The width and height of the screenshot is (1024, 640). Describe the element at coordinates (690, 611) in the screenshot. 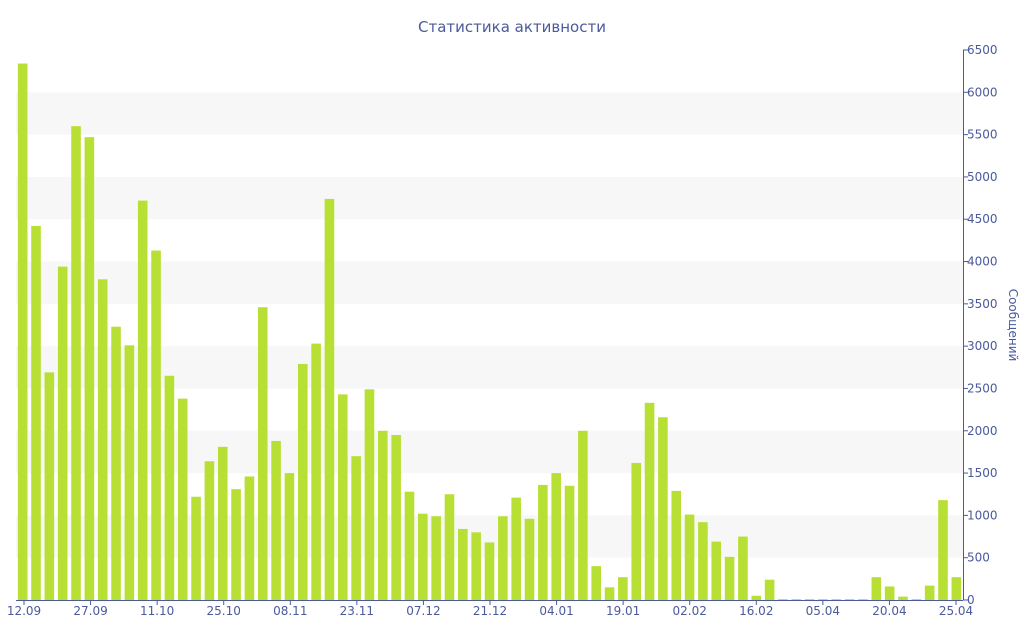

I see `x-tick-label: 02.02` at that location.